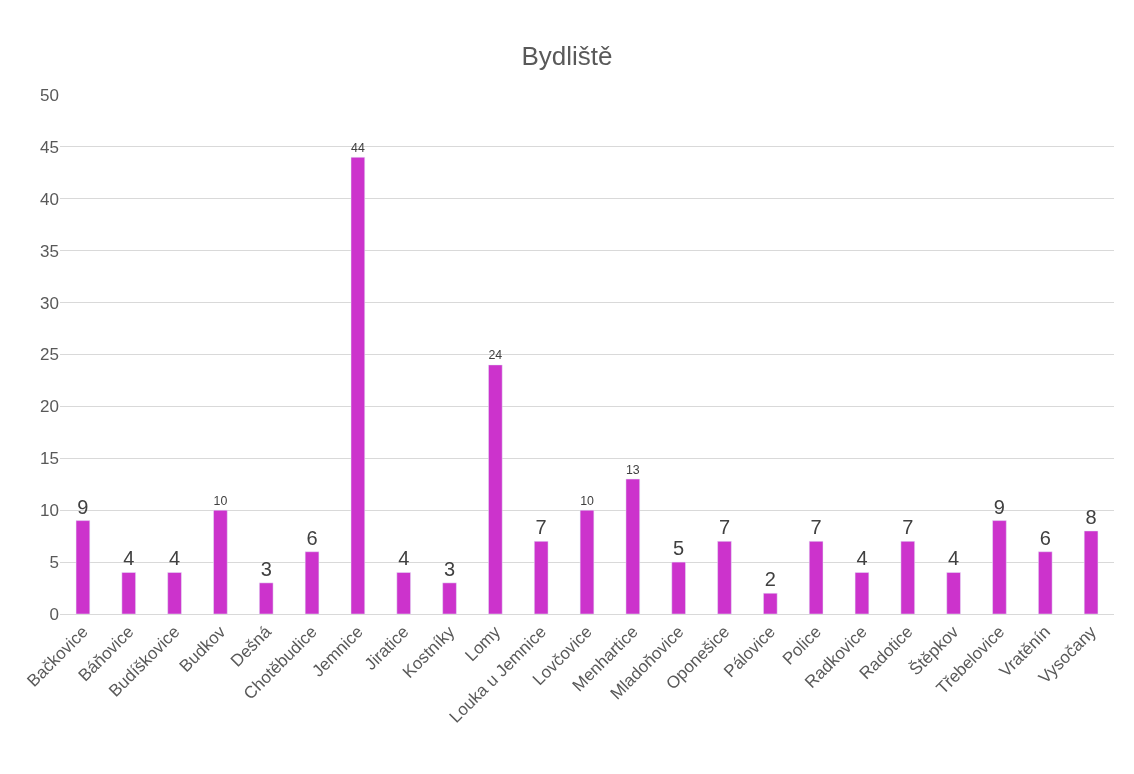 This screenshot has width=1134, height=774. I want to click on data-label: 44, so click(358, 147).